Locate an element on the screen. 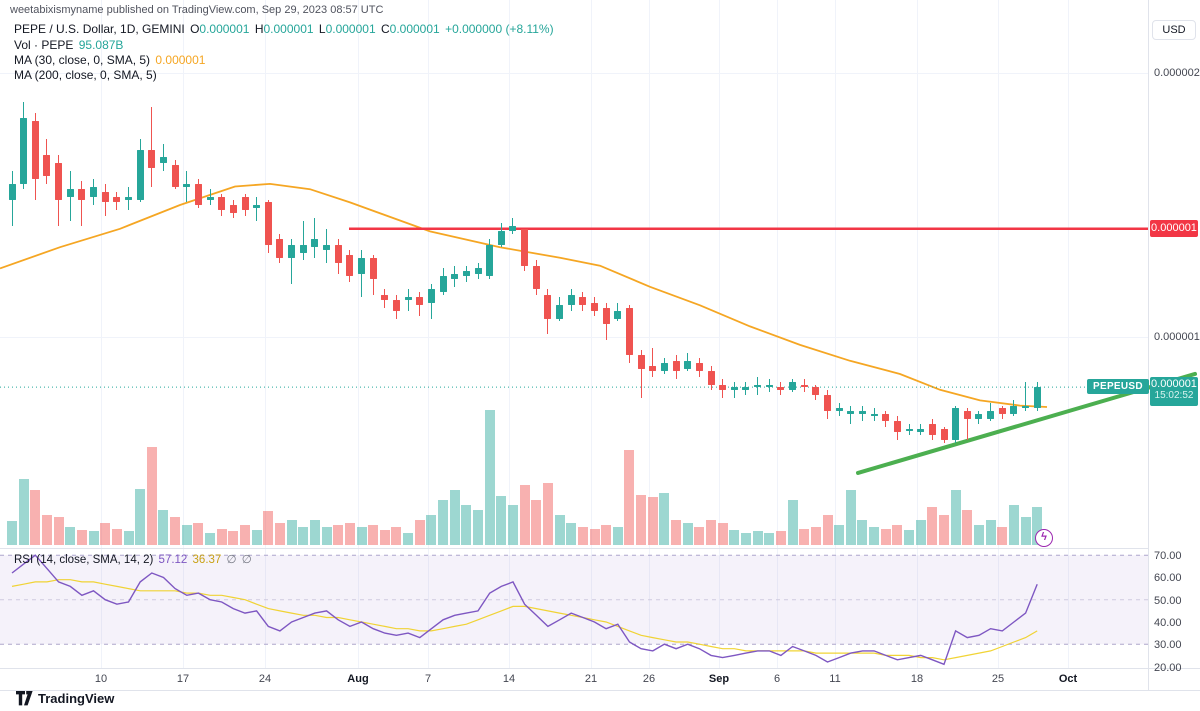 Image resolution: width=1200 pixels, height=711 pixels. tradingview-logo: TradingView is located at coordinates (65, 698).